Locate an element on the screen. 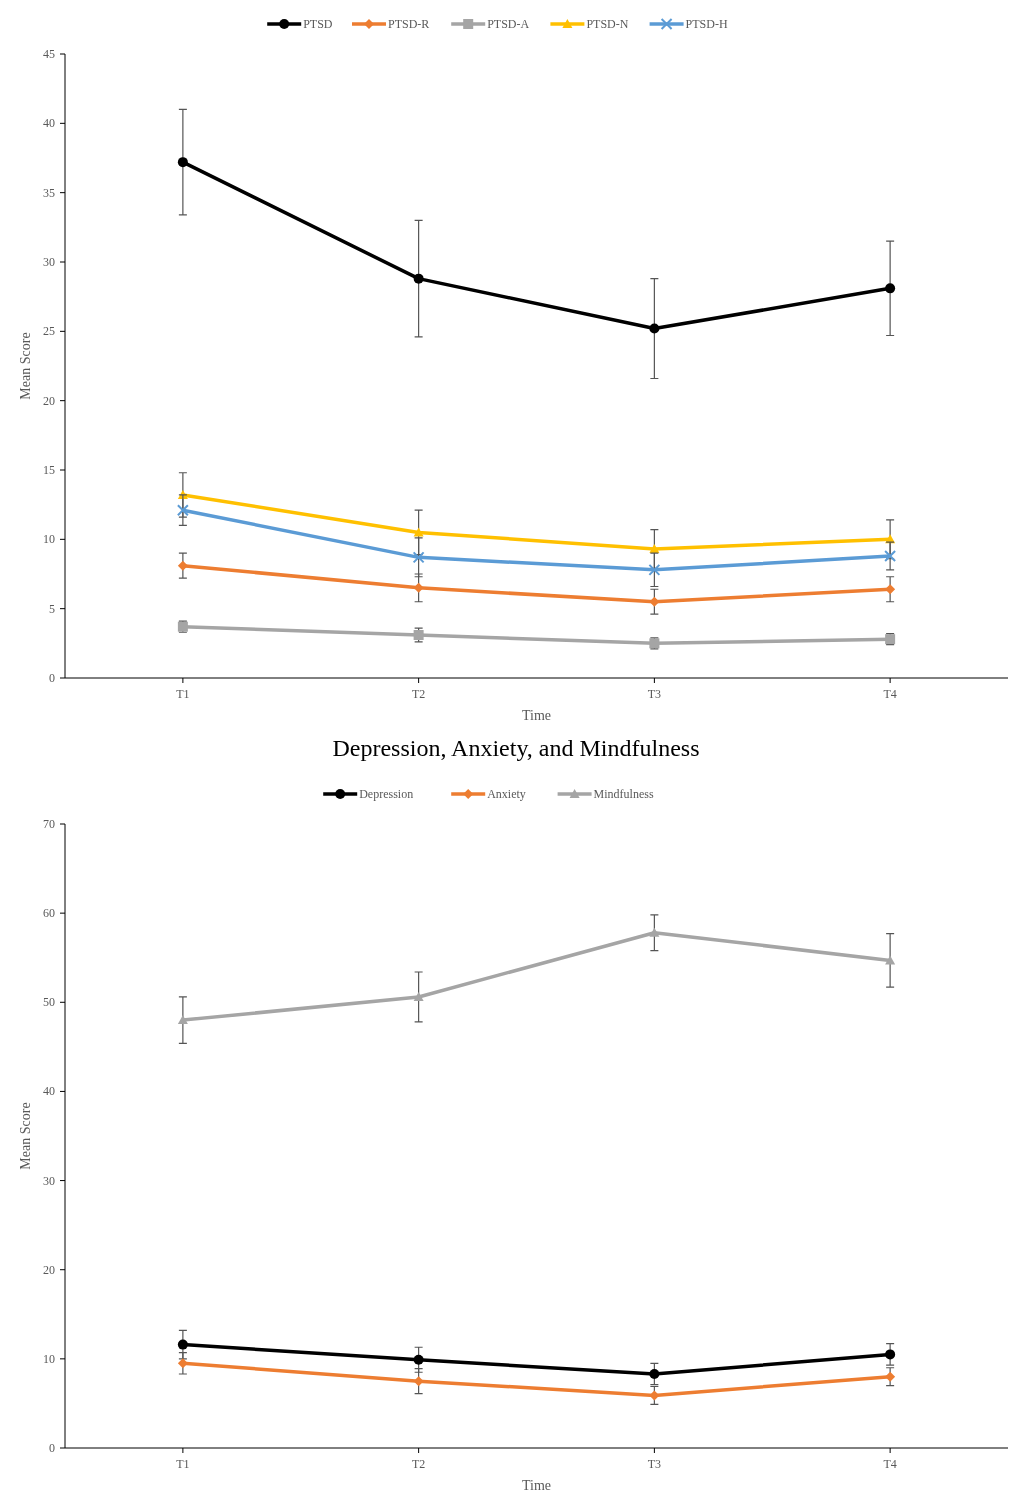 The height and width of the screenshot is (1502, 1010). legend-label: PTSD-R is located at coordinates (409, 24).